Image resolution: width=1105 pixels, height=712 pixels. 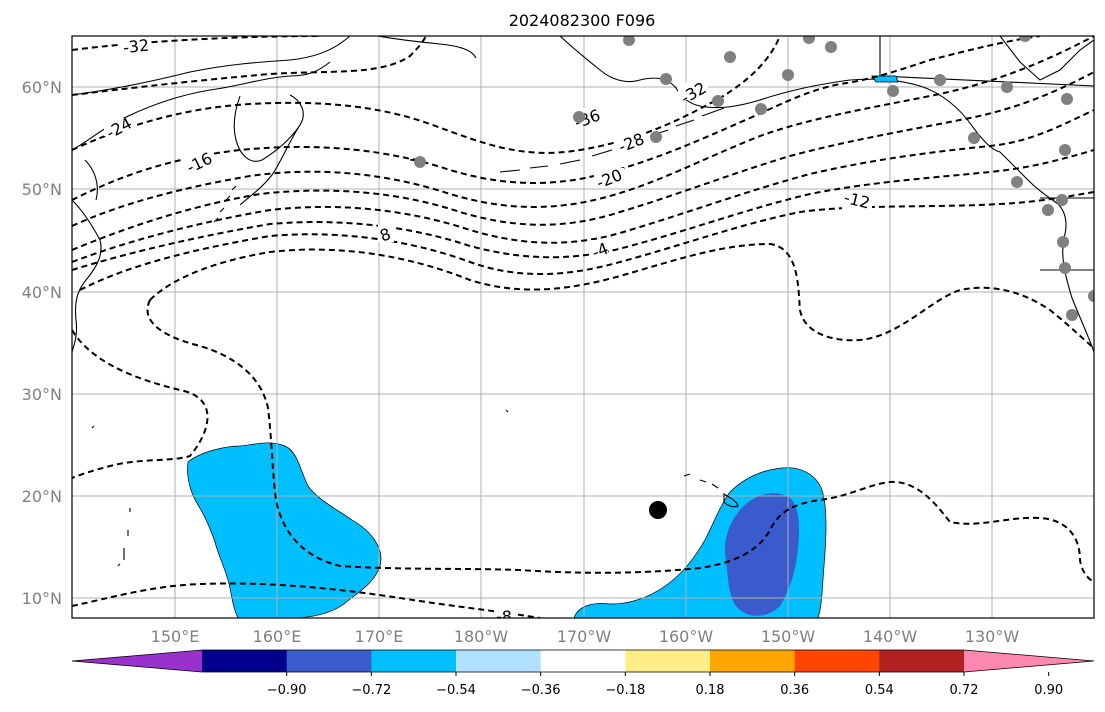 What do you see at coordinates (964, 690) in the screenshot?
I see `colorbar-tick-label: 0.72` at bounding box center [964, 690].